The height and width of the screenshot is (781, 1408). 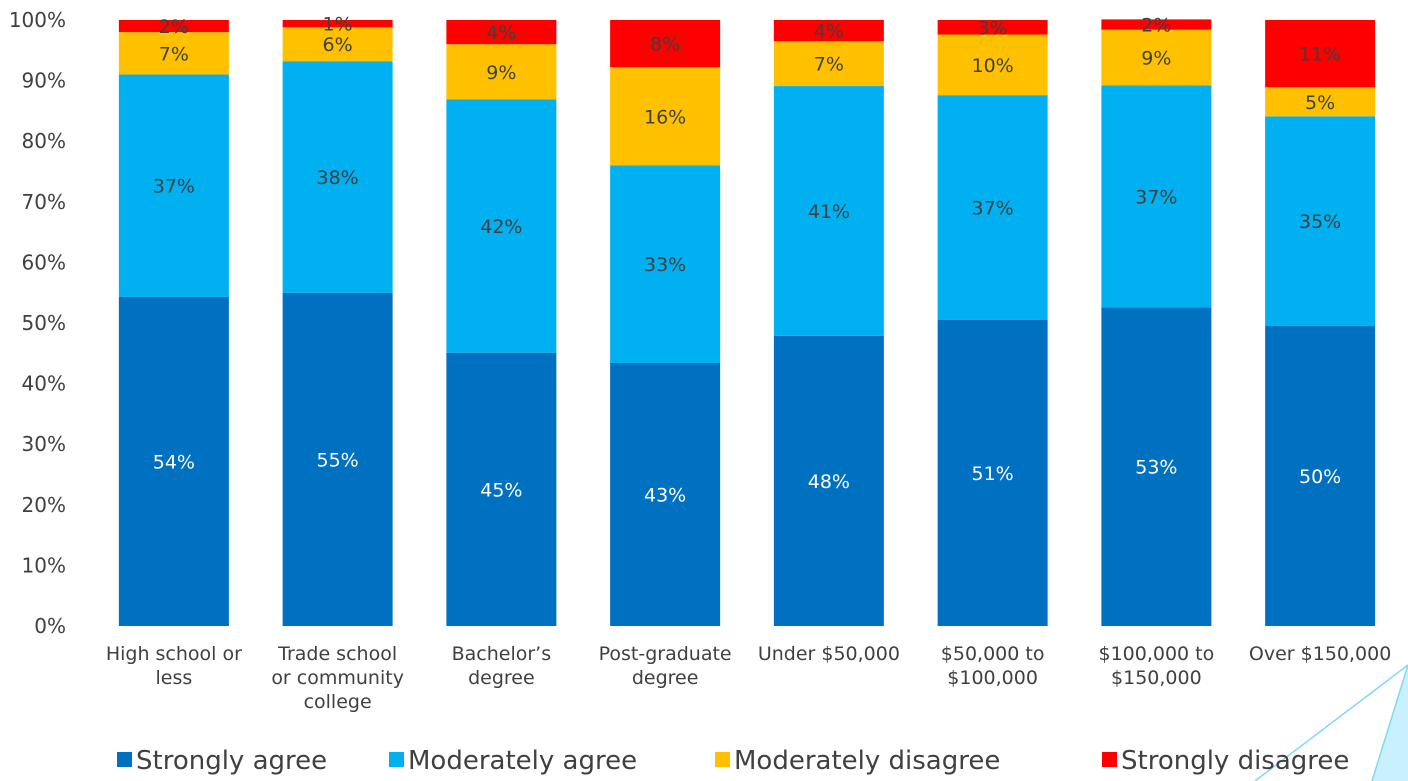 What do you see at coordinates (44, 505) in the screenshot?
I see `y-tick-label: 20%` at bounding box center [44, 505].